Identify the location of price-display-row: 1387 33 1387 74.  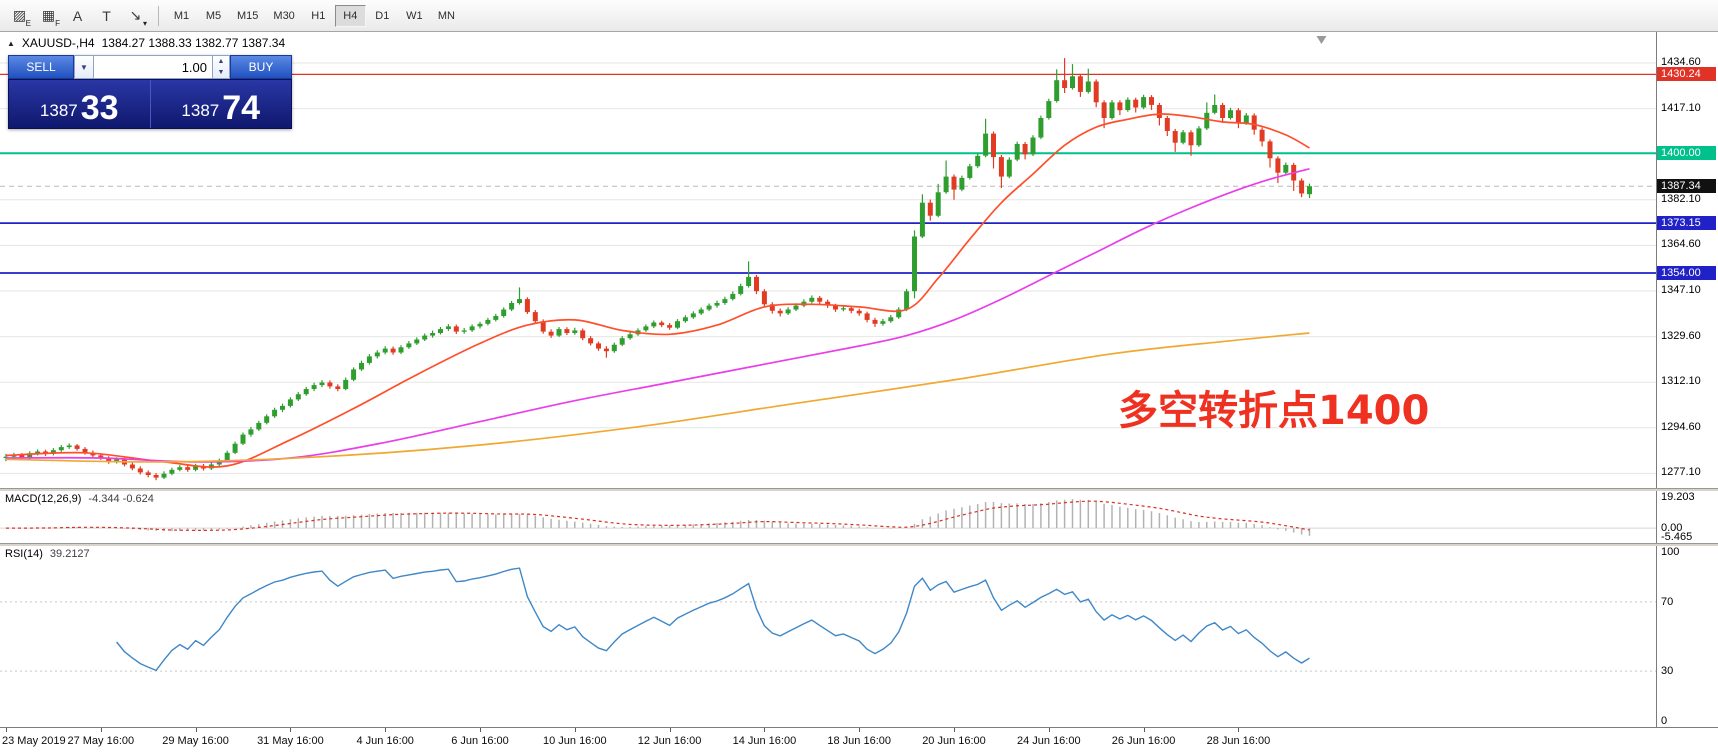
(150, 104).